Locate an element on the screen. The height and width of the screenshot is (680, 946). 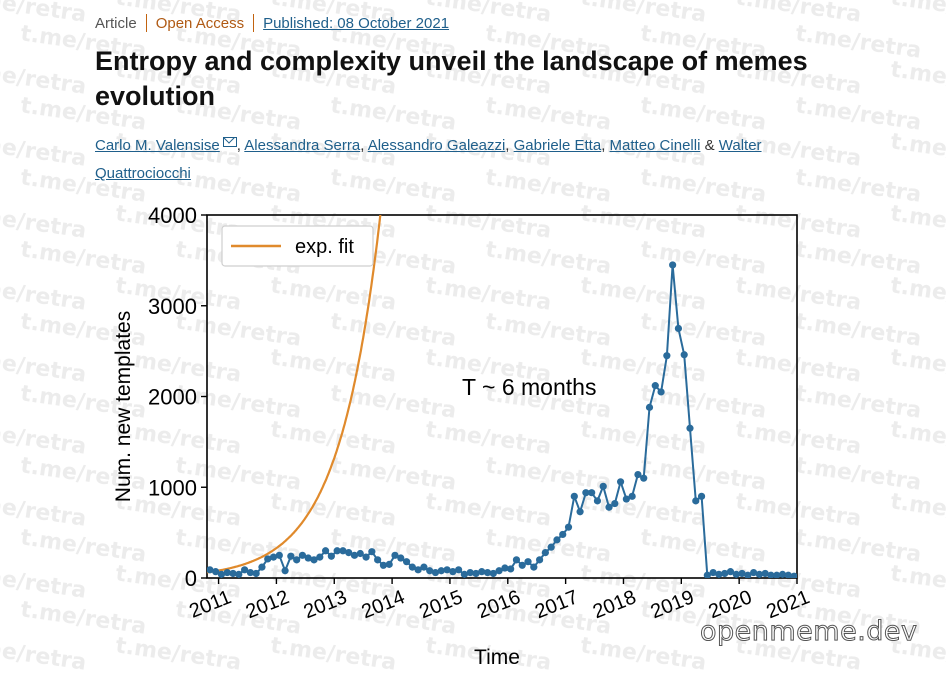
author-link: Alessandro Galeazzi is located at coordinates (436, 145).